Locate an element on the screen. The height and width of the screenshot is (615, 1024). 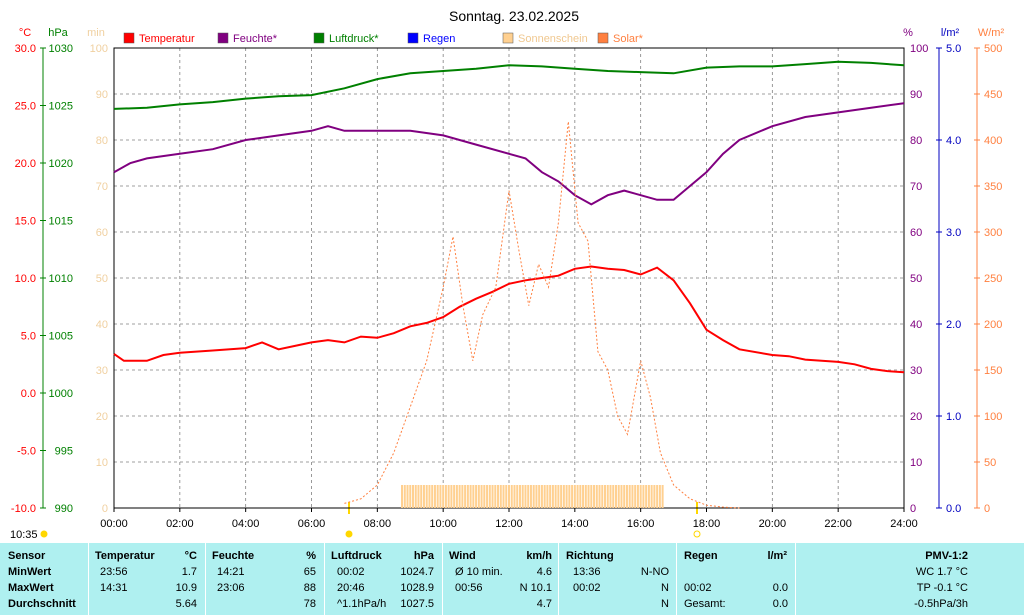
axis-unit-pressure: hPa is located at coordinates (58, 33).